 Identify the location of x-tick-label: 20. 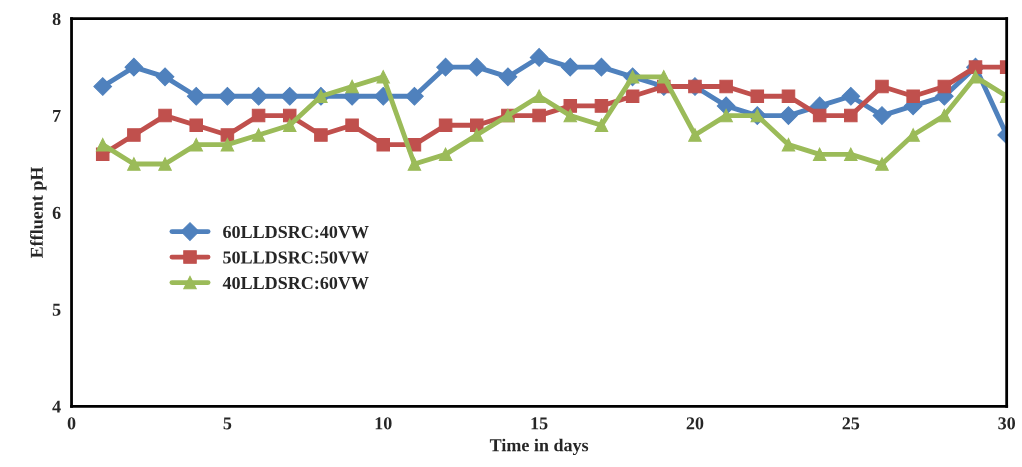
(695, 423).